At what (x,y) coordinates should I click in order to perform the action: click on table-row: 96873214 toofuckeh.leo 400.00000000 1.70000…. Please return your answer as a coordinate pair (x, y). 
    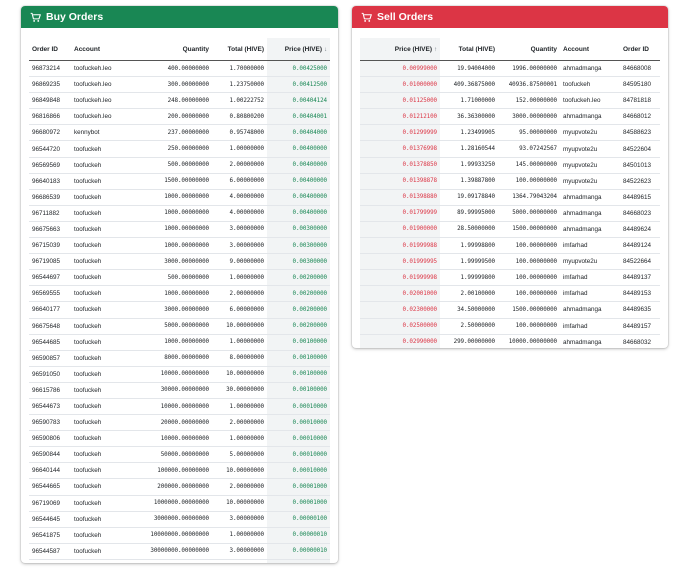
    Looking at the image, I should click on (179, 68).